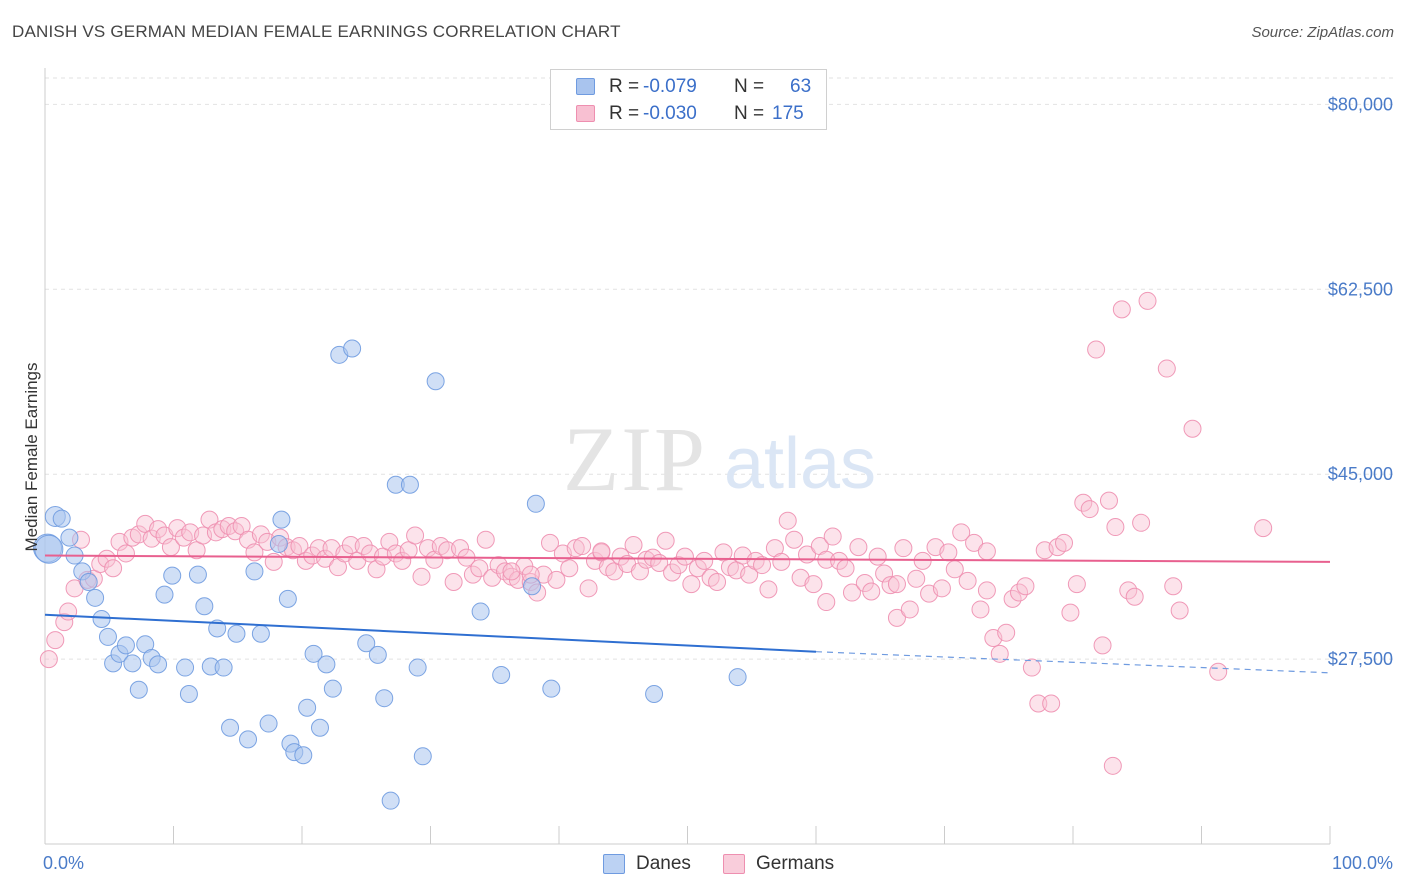 The image size is (1406, 892). What do you see at coordinates (1362, 863) in the screenshot?
I see `x-tick-label-max: 100.0%` at bounding box center [1362, 863].